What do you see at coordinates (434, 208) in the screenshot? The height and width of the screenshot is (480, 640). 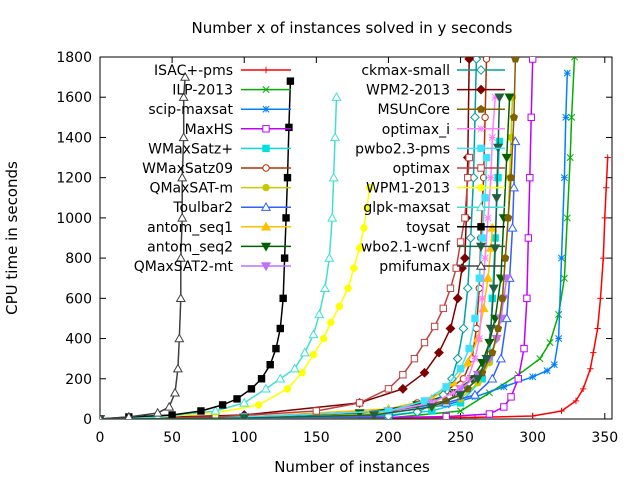 I see `legend-entry: glpk-maxsat` at bounding box center [434, 208].